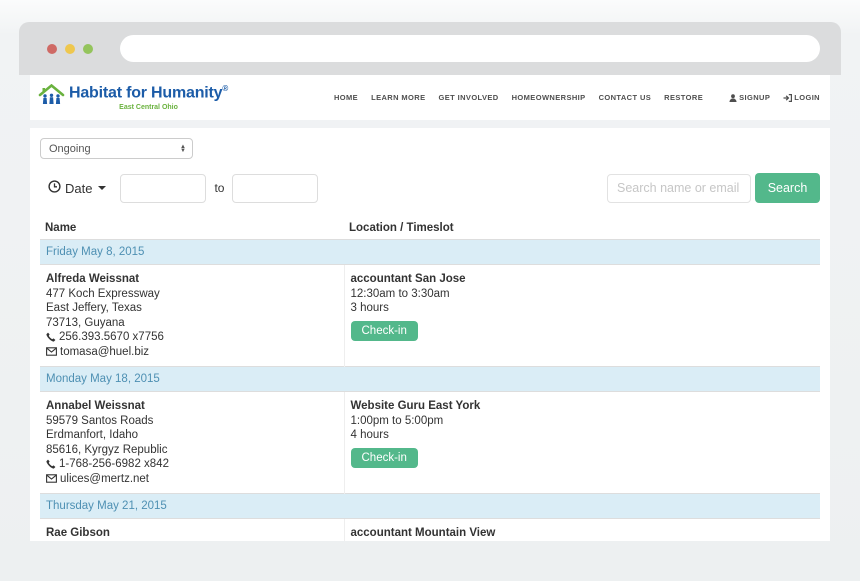  I want to click on search-button: Search, so click(787, 188).